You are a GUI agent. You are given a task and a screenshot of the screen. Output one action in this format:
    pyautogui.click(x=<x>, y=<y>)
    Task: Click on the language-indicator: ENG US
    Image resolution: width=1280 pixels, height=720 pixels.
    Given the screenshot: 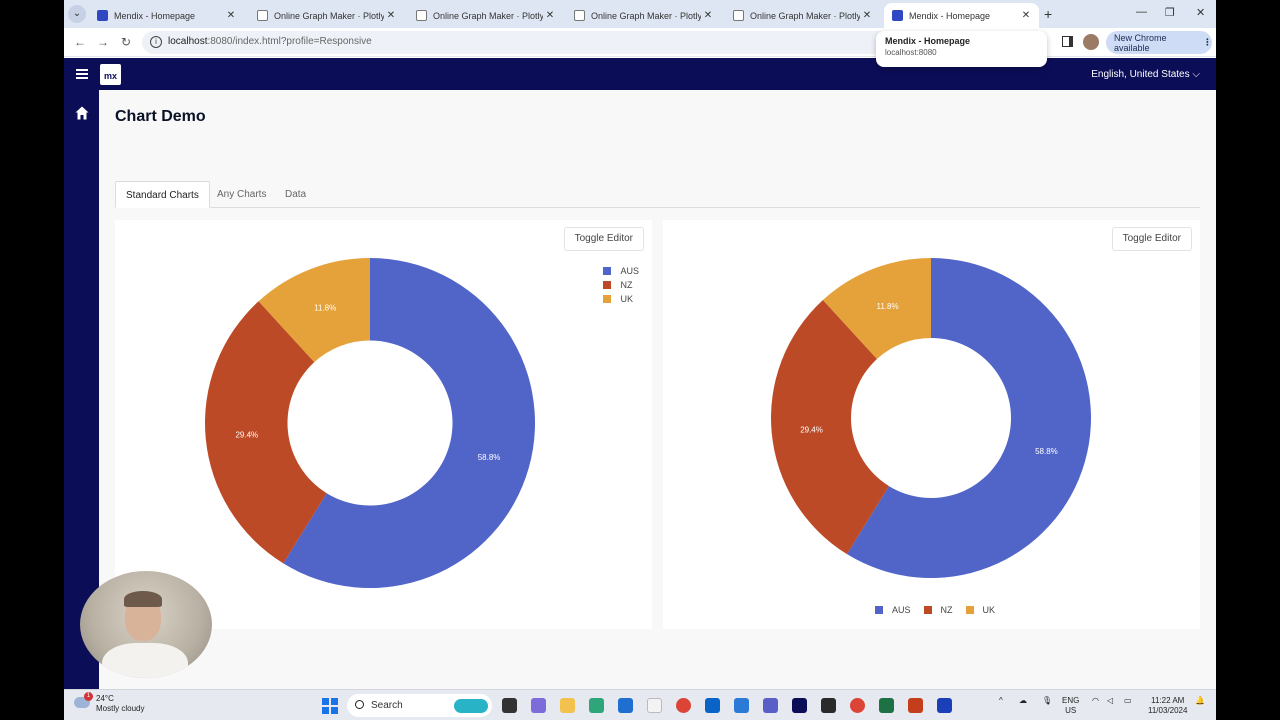 What is the action you would take?
    pyautogui.click(x=1070, y=706)
    